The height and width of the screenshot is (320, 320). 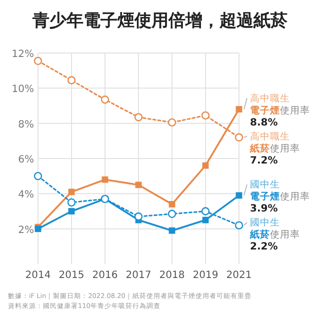 I want to click on y-tick-label: 8%, so click(x=26, y=124).